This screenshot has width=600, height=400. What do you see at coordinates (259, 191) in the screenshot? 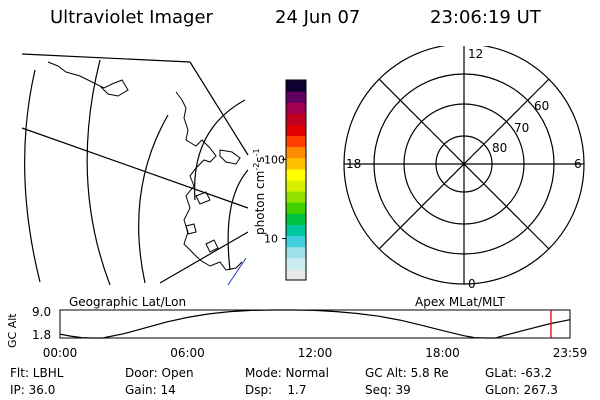
I see `colorbar-label: photon cm-2s-1` at bounding box center [259, 191].